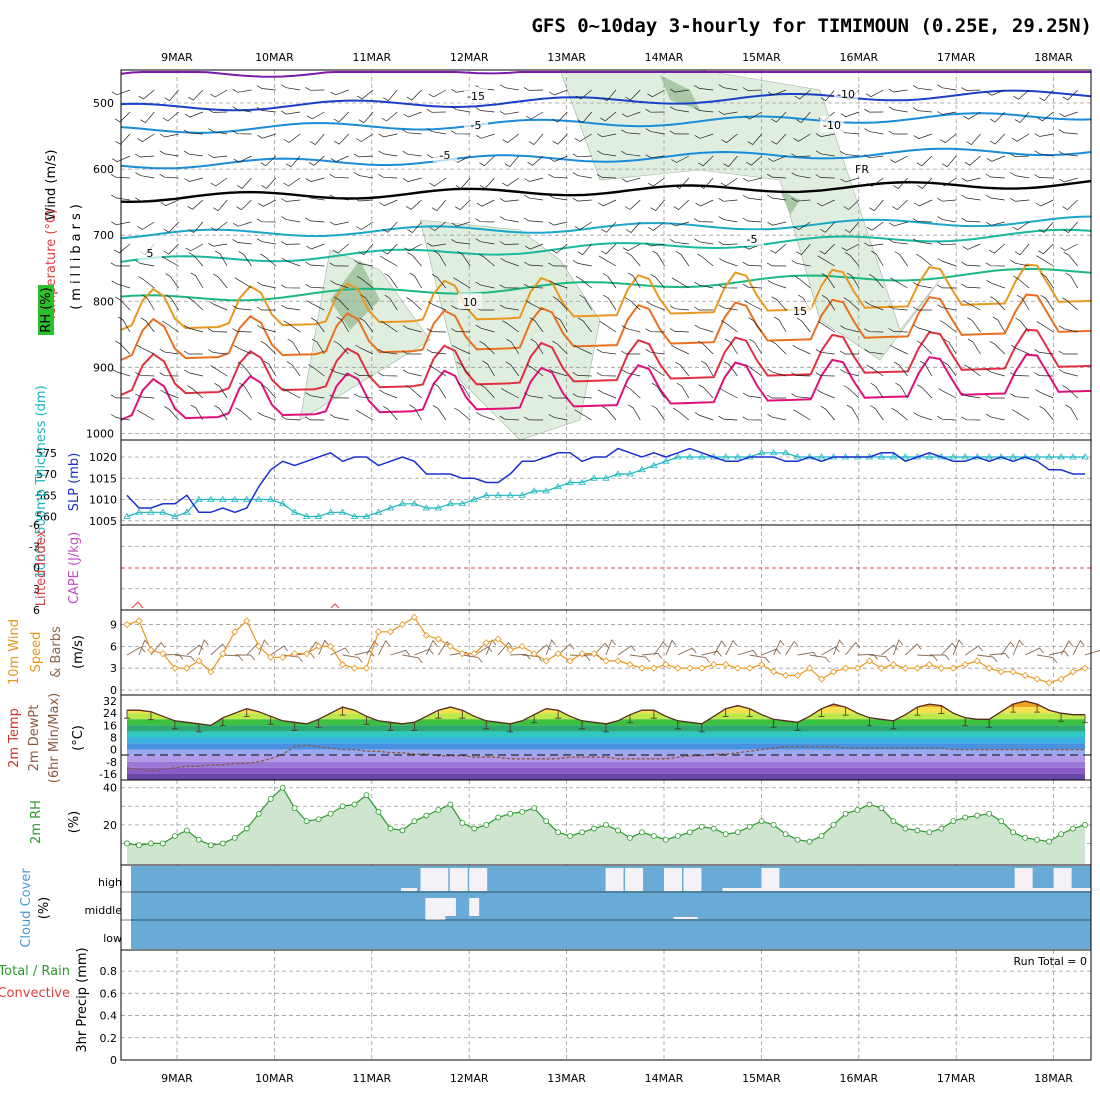  Describe the element at coordinates (100, 268) in the screenshot. I see `pressure-ticks: 500 600 700 800 900 1000` at that location.